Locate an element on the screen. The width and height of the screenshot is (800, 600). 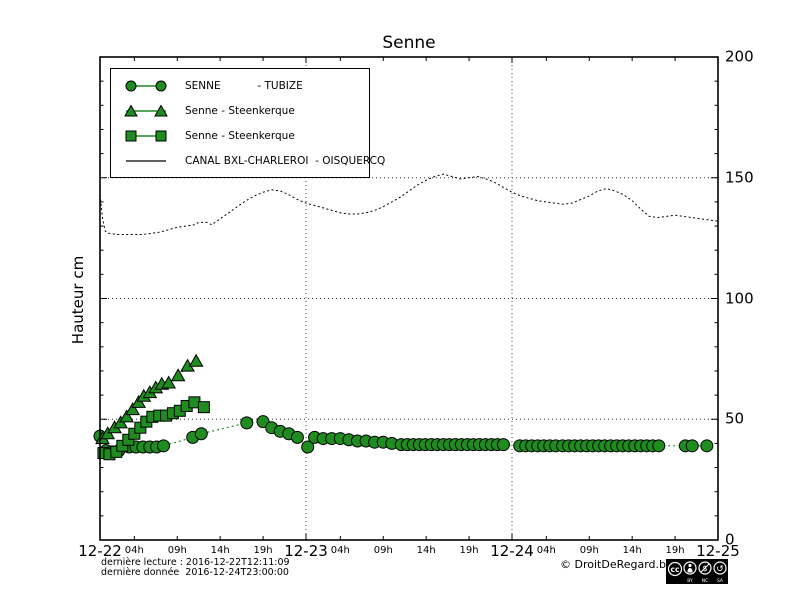
x-day-label: 12-23 is located at coordinates (306, 551).